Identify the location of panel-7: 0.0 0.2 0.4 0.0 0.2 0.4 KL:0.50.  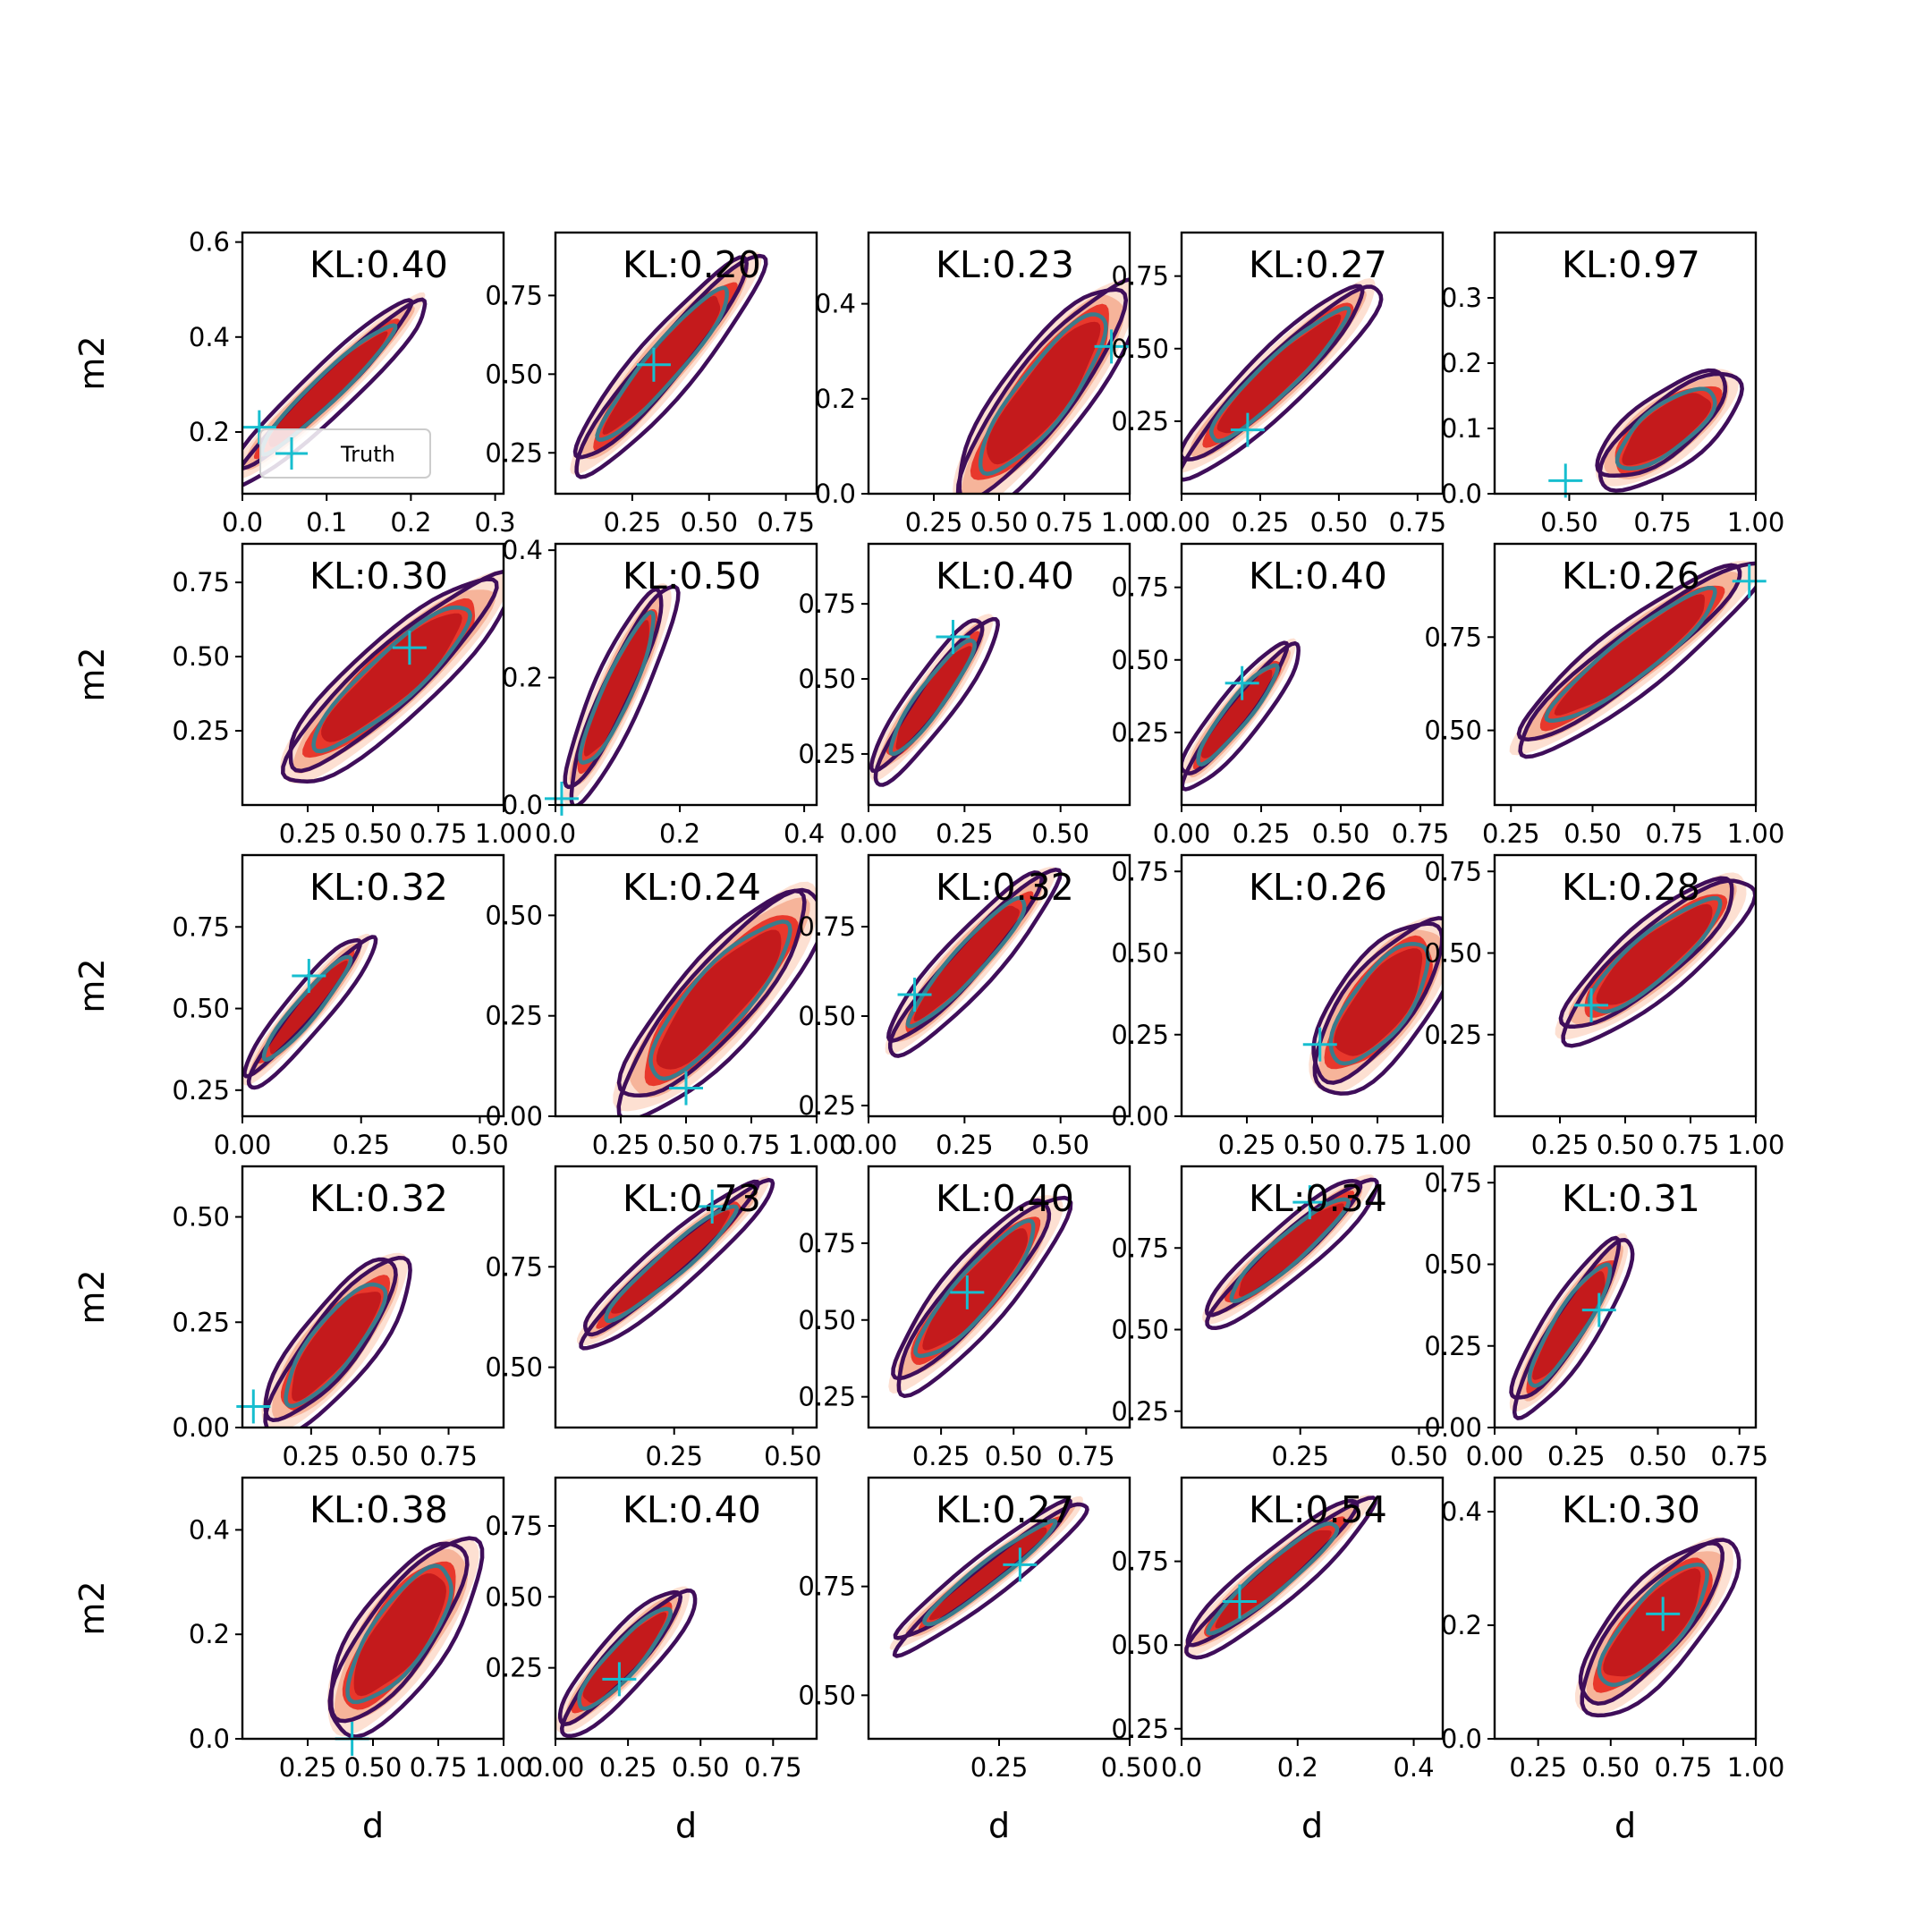
(663, 692).